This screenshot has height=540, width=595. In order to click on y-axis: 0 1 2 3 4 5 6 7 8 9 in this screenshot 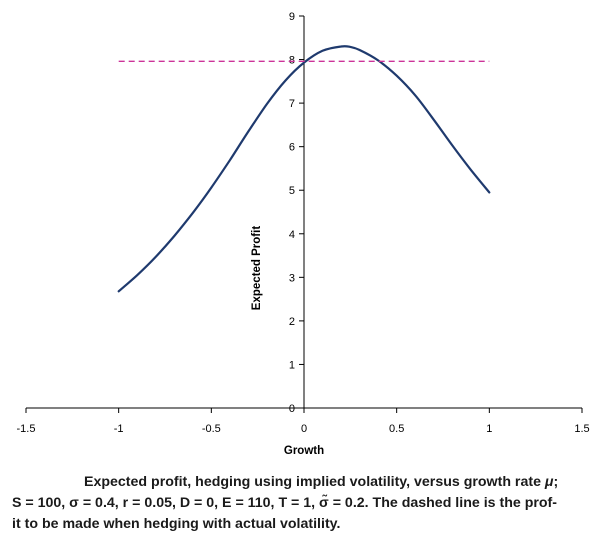, I will do `click(297, 213)`.